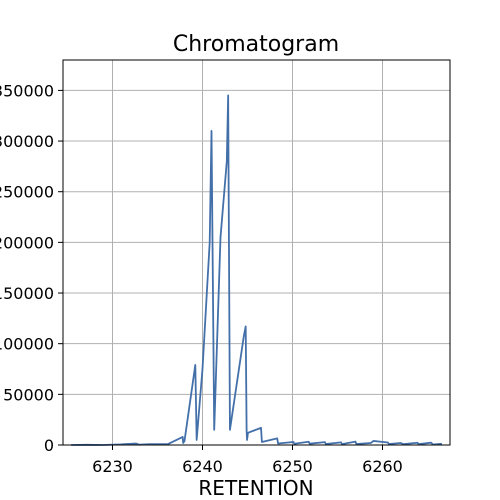 The width and height of the screenshot is (500, 500). What do you see at coordinates (27, 141) in the screenshot?
I see `y-tick-label: 300000` at bounding box center [27, 141].